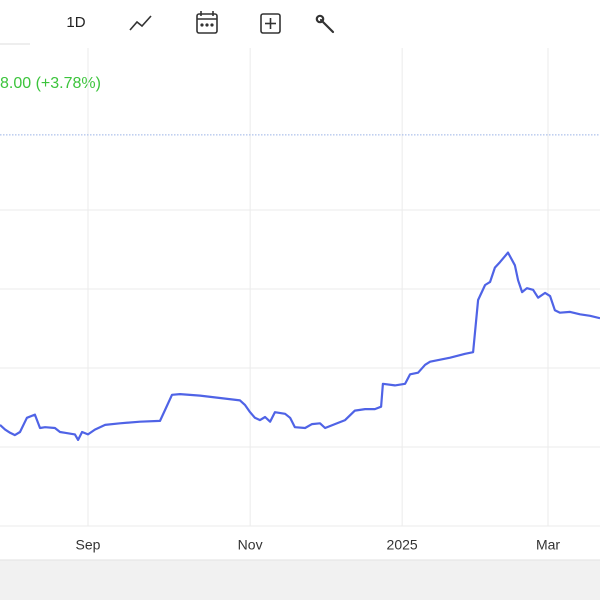 The image size is (600, 600). Describe the element at coordinates (207, 22) in the screenshot. I see `calendar-button` at that location.